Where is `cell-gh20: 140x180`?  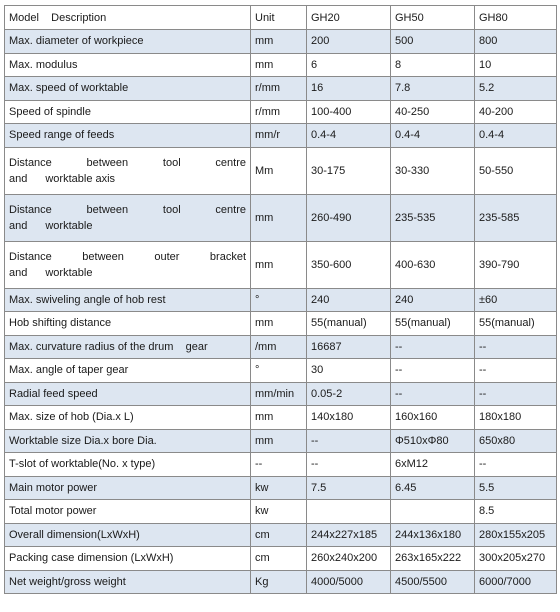
cell-gh20: 140x180 is located at coordinates (348, 417).